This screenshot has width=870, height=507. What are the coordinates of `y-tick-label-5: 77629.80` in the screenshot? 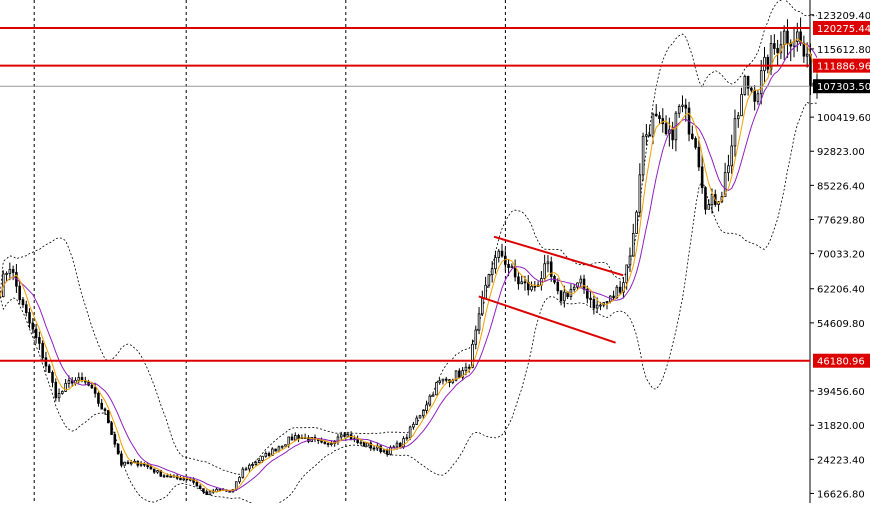 It's located at (841, 220).